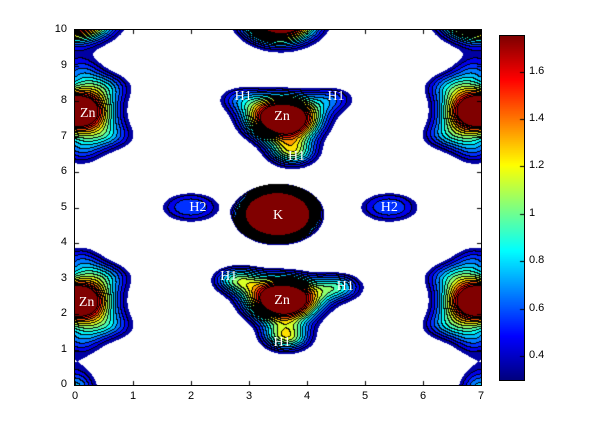  Describe the element at coordinates (63, 384) in the screenshot. I see `y-tick-label: 0` at that location.